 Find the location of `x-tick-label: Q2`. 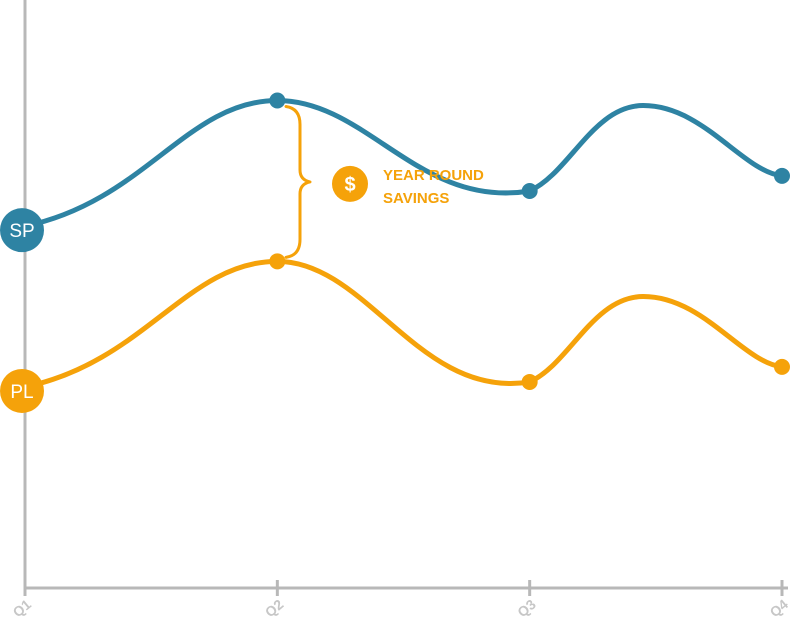

x-tick-label: Q2 is located at coordinates (274, 608).